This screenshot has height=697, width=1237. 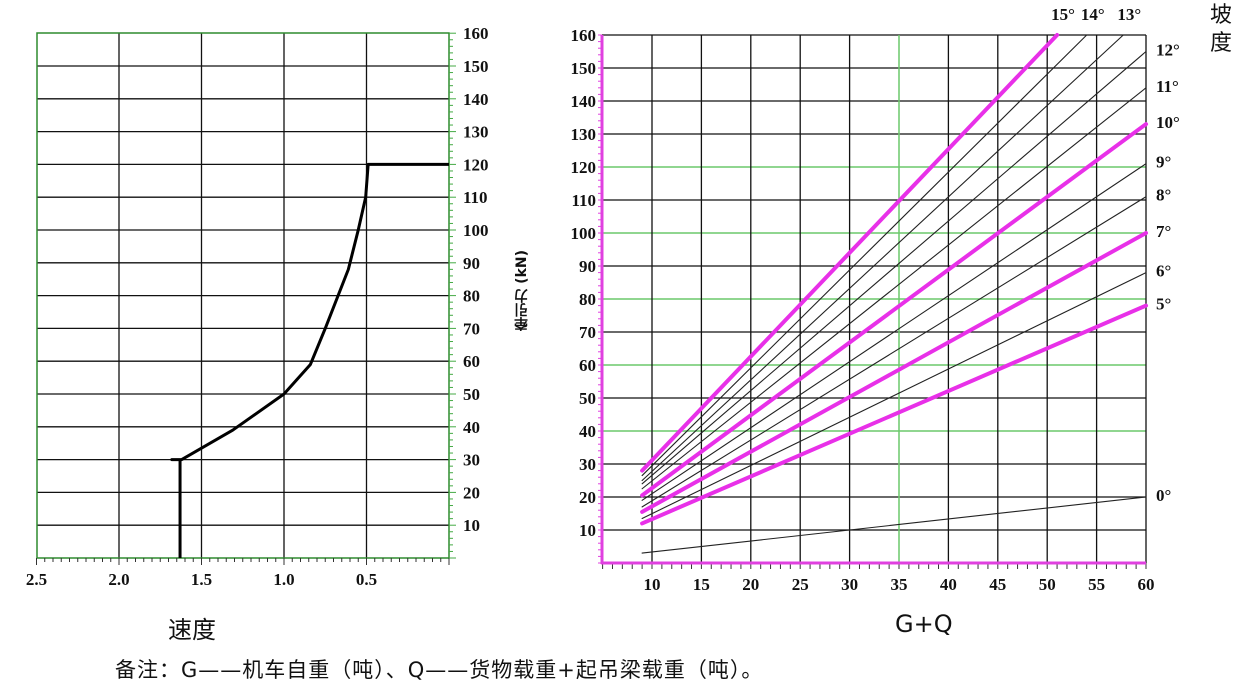 I want to click on right-x-tick-label: 20, so click(x=750, y=584).